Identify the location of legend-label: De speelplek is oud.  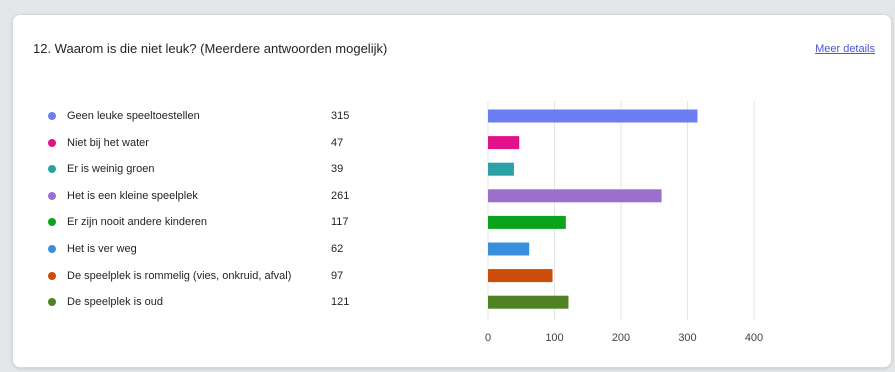
(115, 302).